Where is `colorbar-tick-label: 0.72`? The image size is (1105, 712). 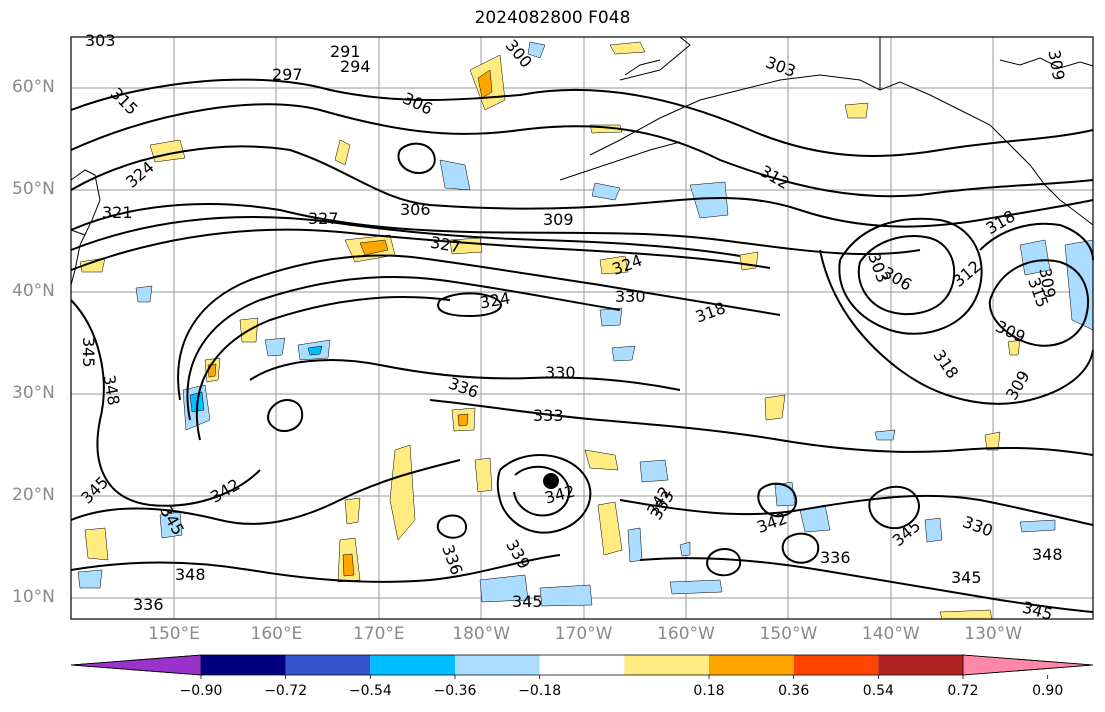
colorbar-tick-label: 0.72 is located at coordinates (963, 691).